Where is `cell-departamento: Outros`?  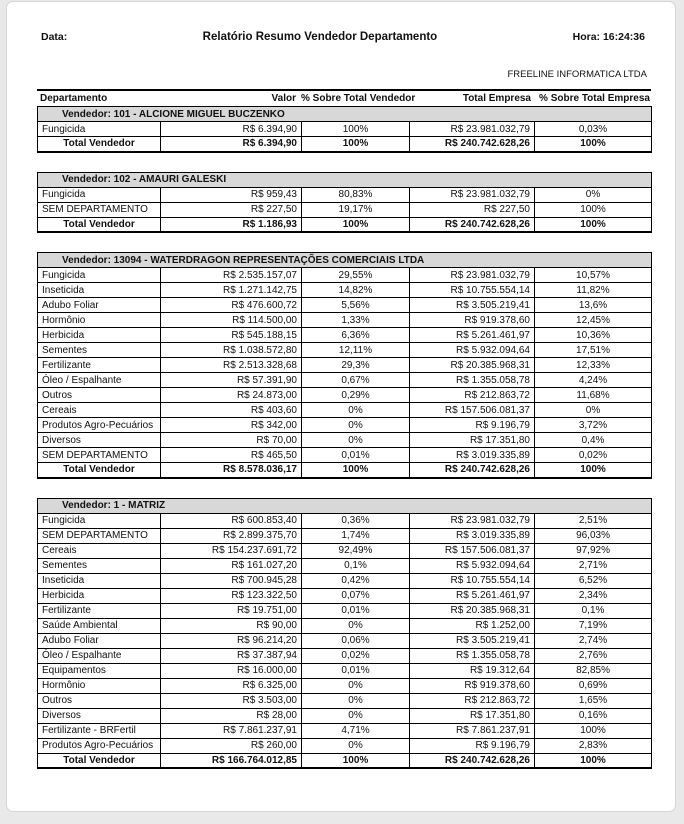
cell-departamento: Outros is located at coordinates (99, 395).